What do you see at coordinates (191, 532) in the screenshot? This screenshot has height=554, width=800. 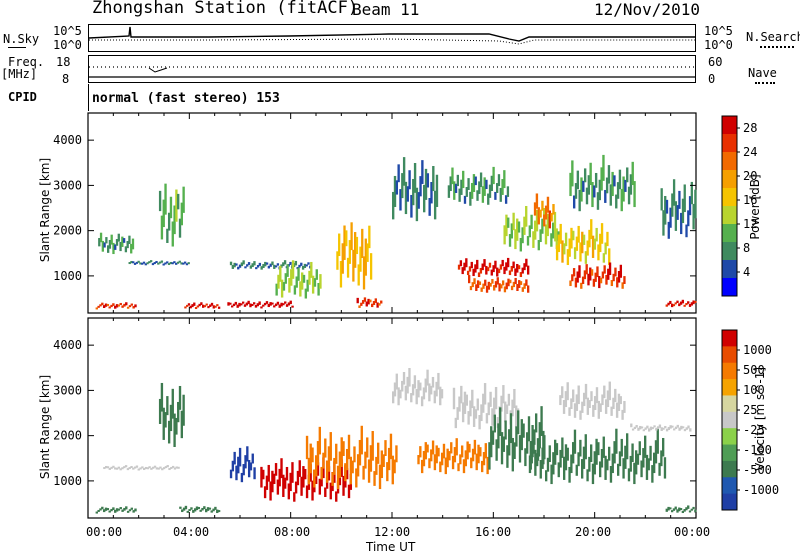 I see `xtick-04: 04:00` at bounding box center [191, 532].